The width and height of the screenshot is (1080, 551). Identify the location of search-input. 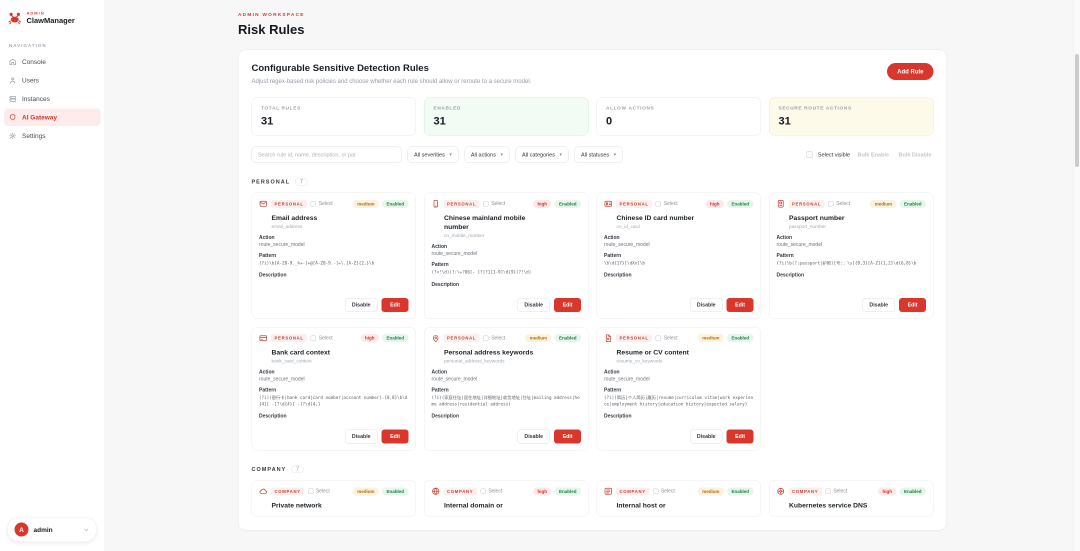
(326, 154).